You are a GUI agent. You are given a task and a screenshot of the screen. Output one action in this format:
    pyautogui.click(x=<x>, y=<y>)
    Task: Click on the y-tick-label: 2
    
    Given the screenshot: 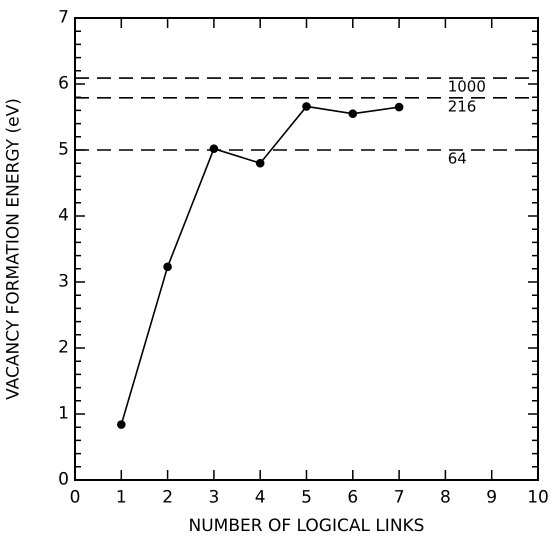 What is the action you would take?
    pyautogui.click(x=63, y=347)
    